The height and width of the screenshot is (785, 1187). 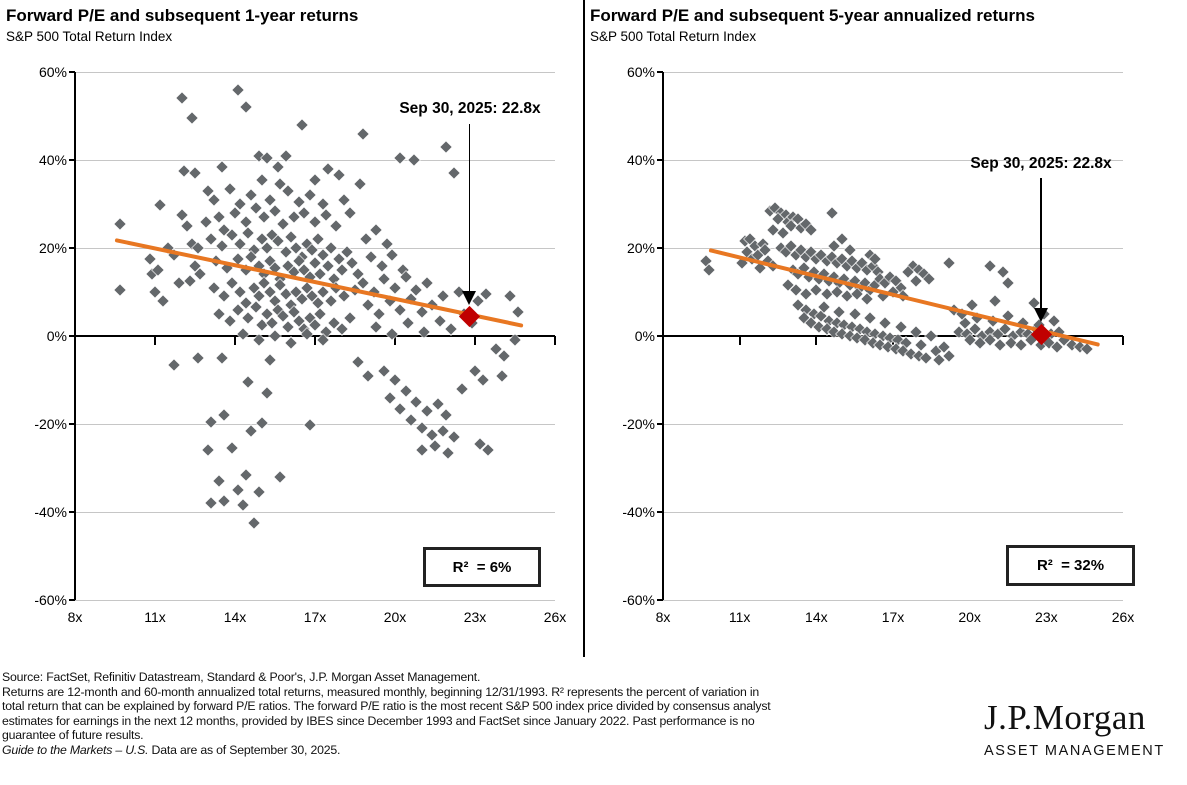 I want to click on x-axis-tick-label: 17x, so click(x=893, y=617).